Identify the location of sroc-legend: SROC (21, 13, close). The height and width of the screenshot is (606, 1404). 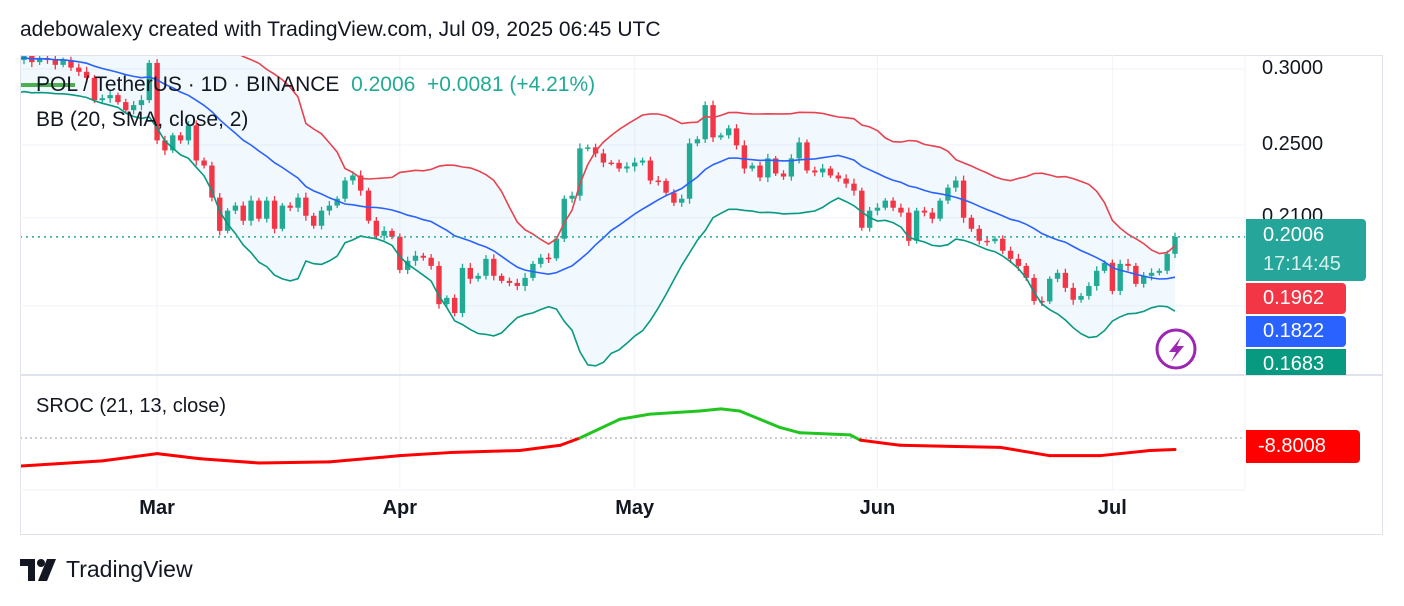
(131, 406).